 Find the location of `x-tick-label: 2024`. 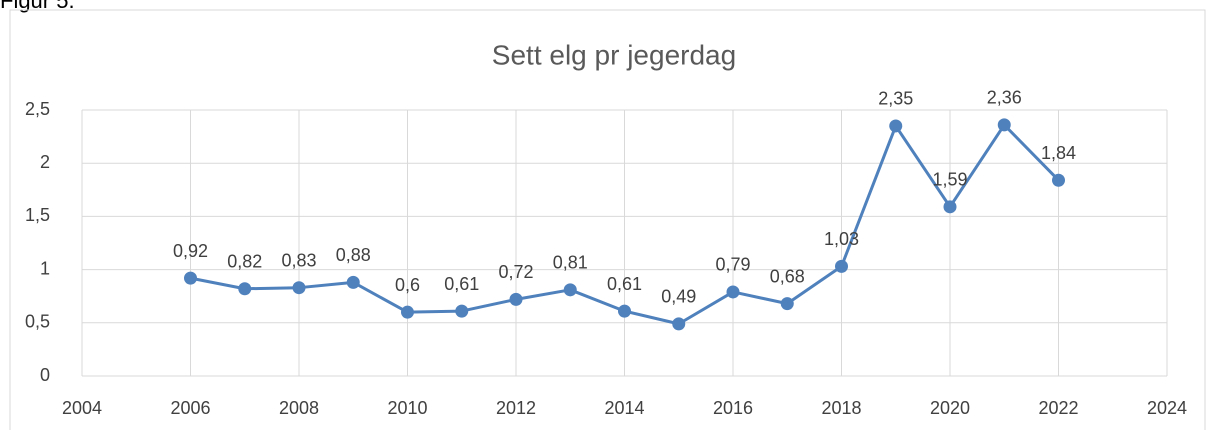

x-tick-label: 2024 is located at coordinates (1167, 408).